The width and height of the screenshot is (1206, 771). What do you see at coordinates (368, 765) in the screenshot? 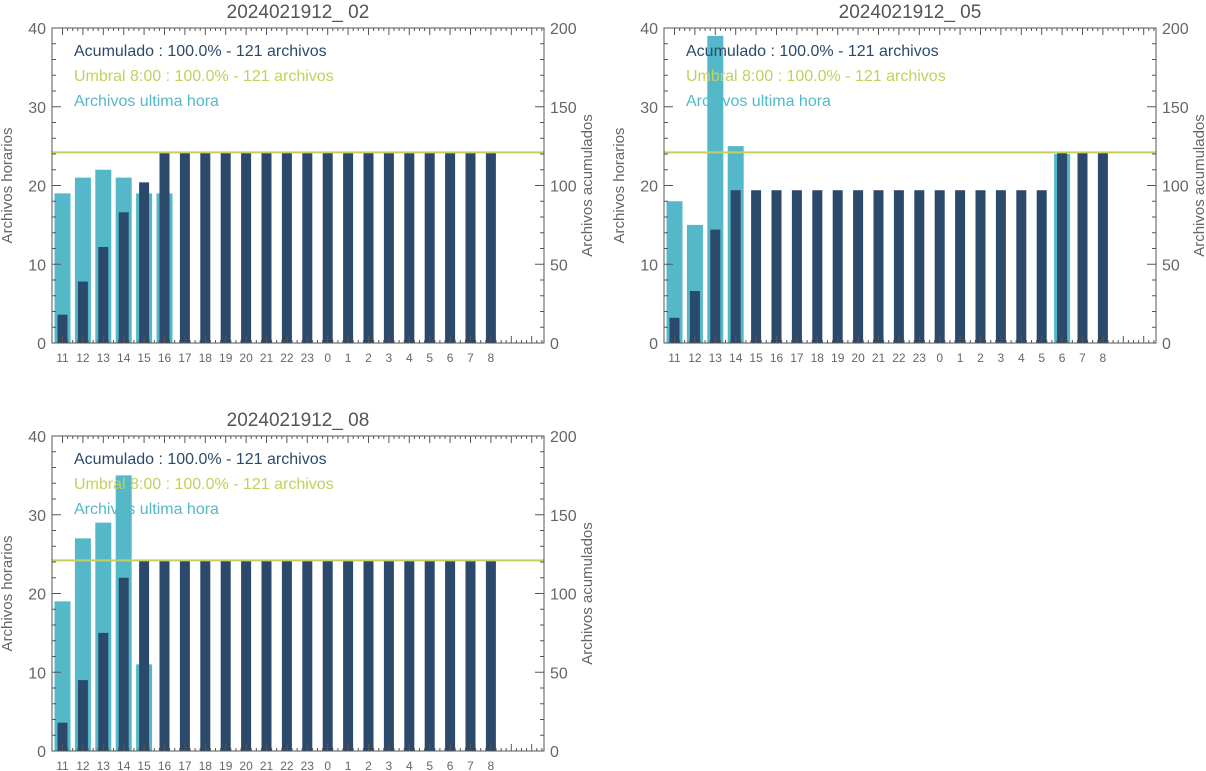
I see `x-tick-label-2: 2` at bounding box center [368, 765].